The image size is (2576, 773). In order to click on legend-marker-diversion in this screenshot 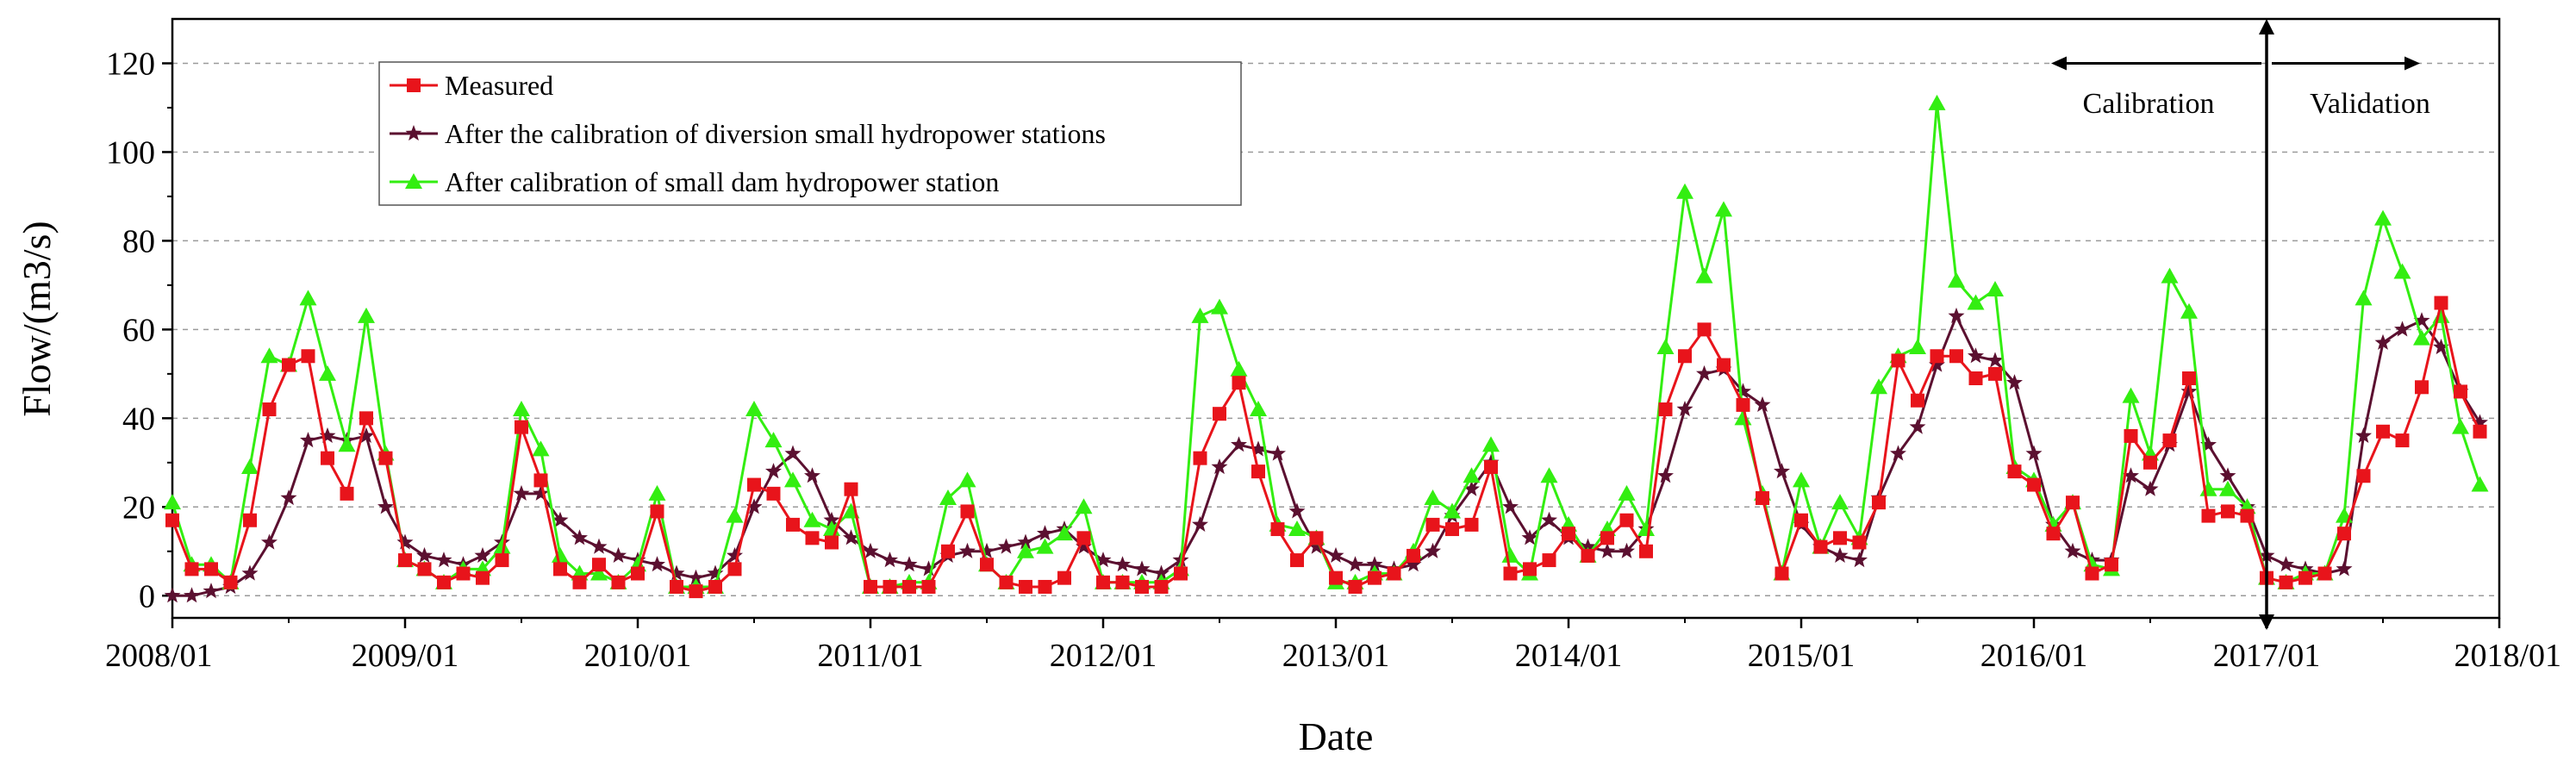, I will do `click(413, 133)`.